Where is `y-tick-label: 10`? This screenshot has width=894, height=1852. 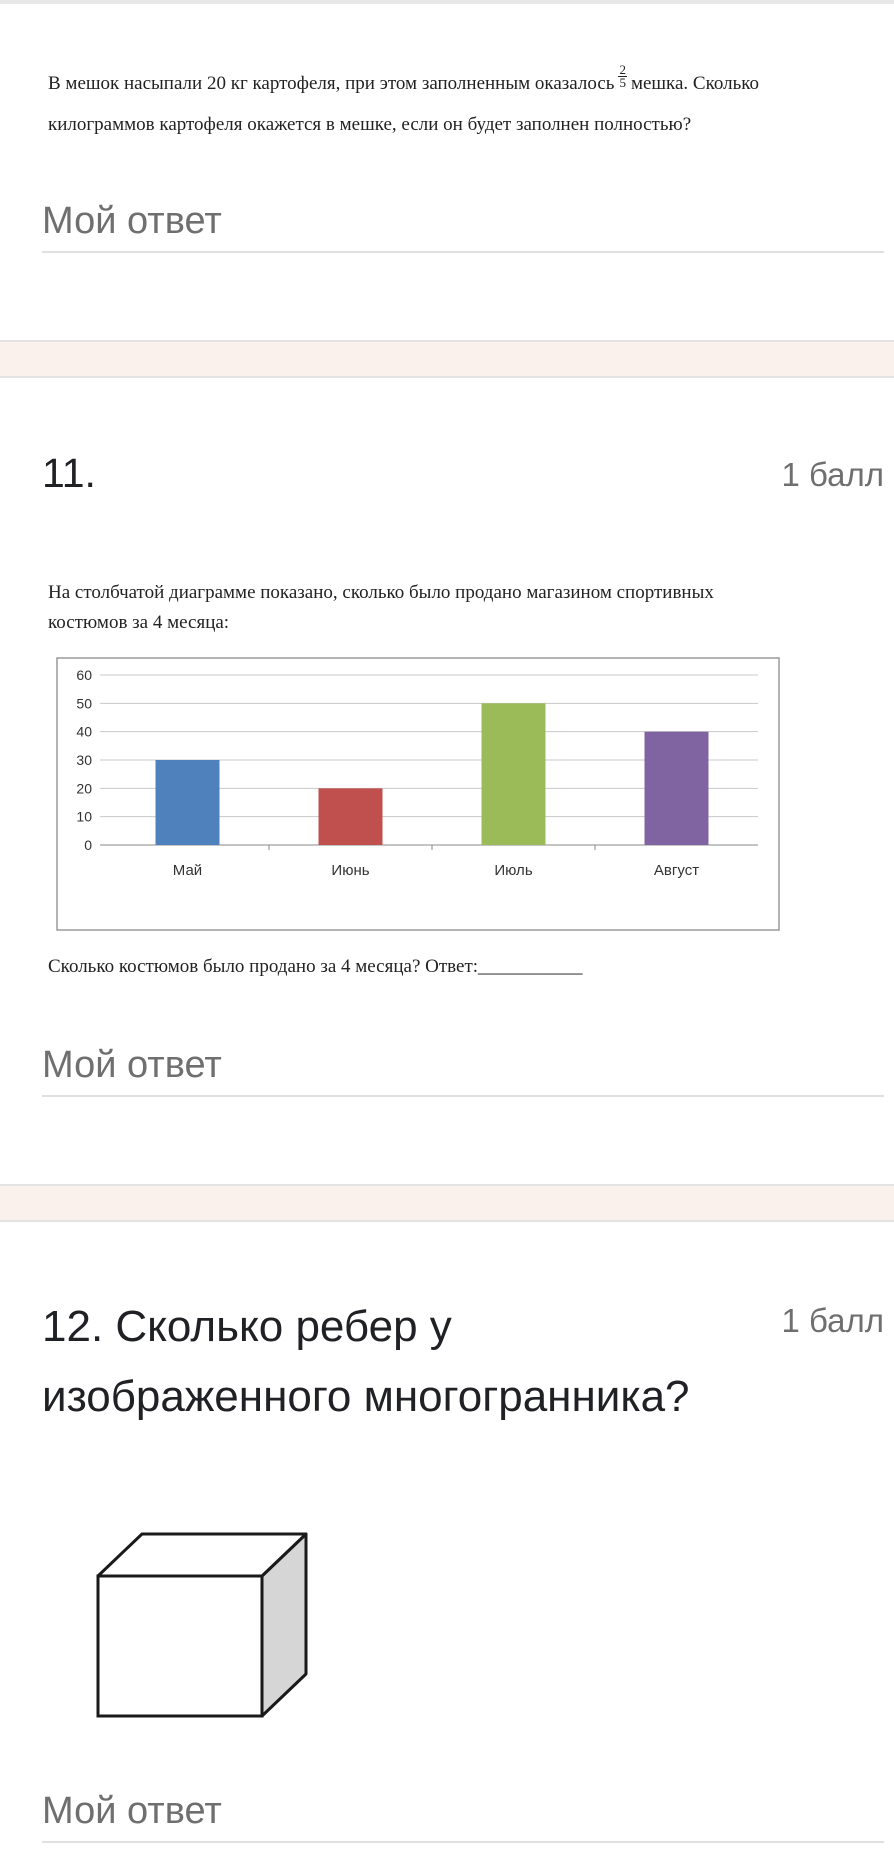
y-tick-label: 10 is located at coordinates (84, 817).